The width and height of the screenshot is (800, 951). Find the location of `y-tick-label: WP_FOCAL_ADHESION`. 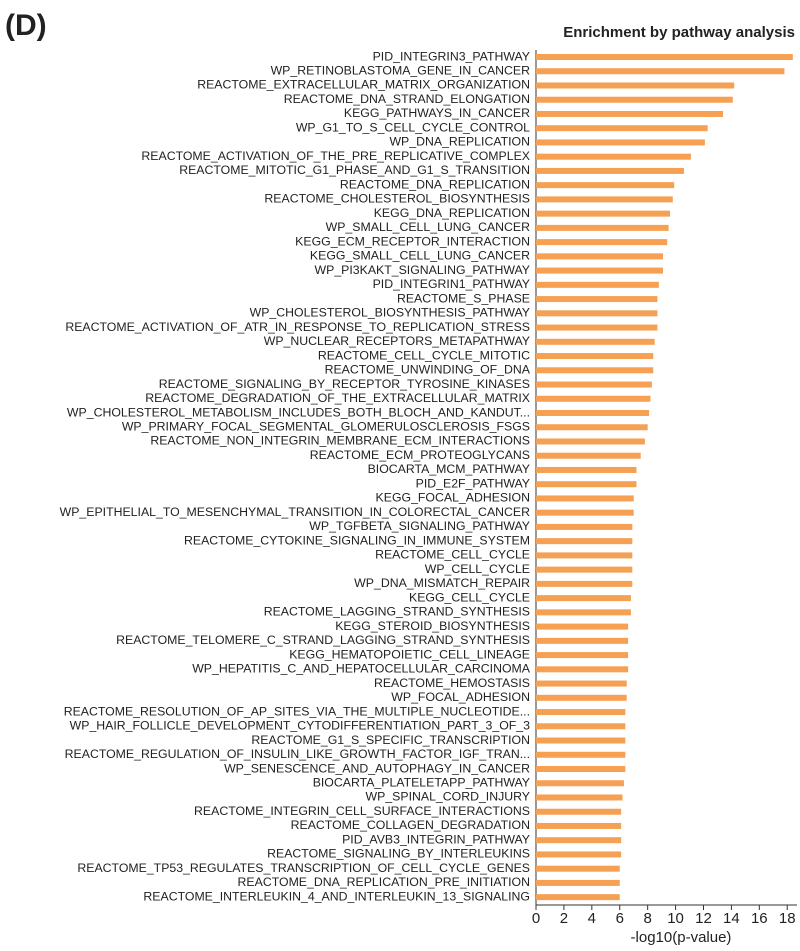

y-tick-label: WP_FOCAL_ADHESION is located at coordinates (460, 697).